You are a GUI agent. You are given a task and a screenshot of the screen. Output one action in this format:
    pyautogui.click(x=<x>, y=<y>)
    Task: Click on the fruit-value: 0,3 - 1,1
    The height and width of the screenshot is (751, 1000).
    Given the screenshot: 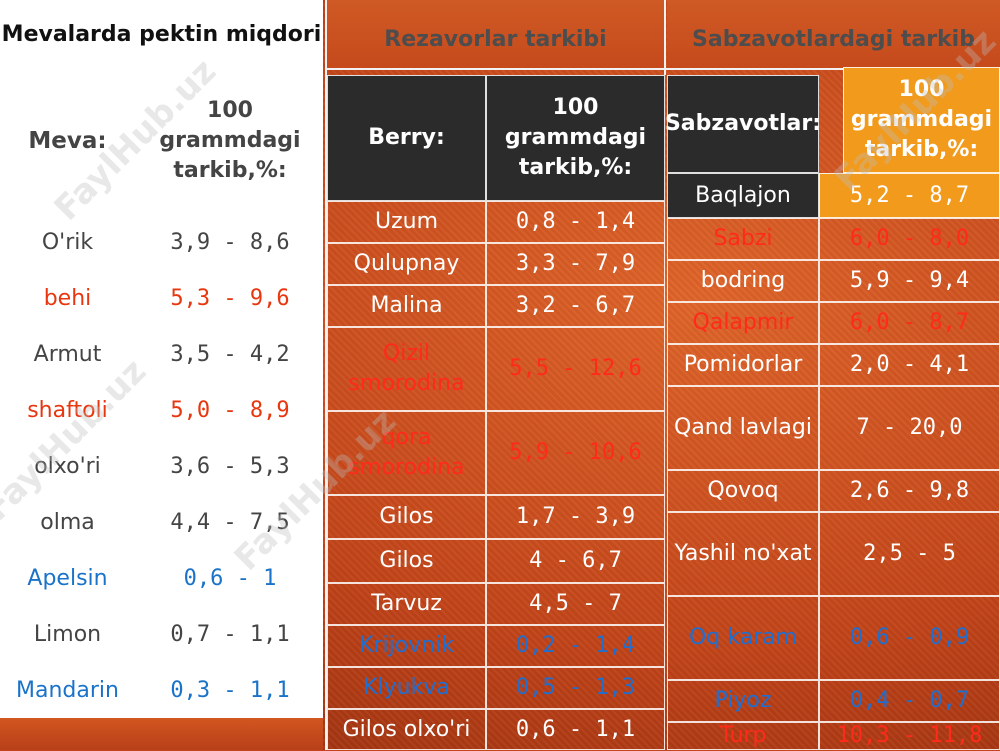 What is the action you would take?
    pyautogui.click(x=230, y=690)
    